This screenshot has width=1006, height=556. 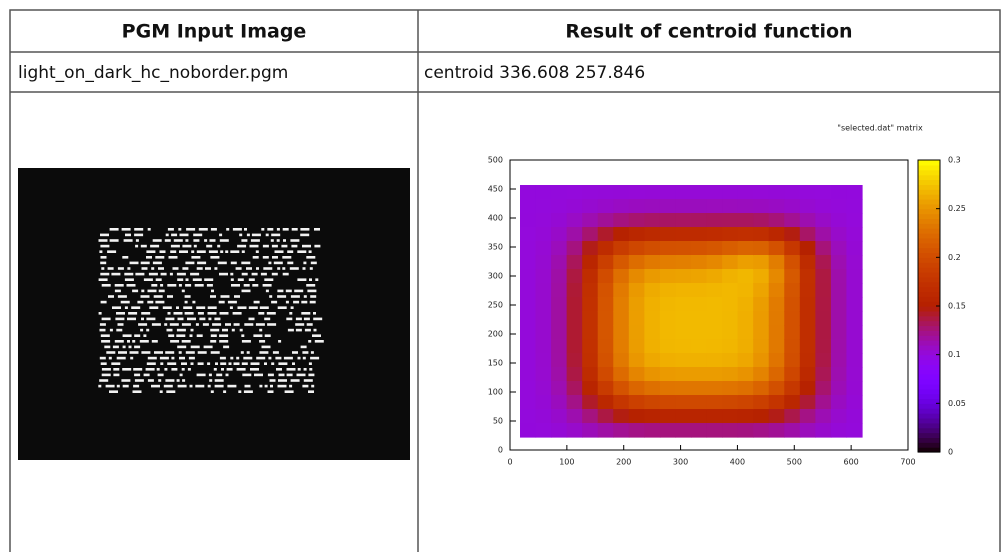 What do you see at coordinates (737, 462) in the screenshot?
I see `x-tick-label: 400` at bounding box center [737, 462].